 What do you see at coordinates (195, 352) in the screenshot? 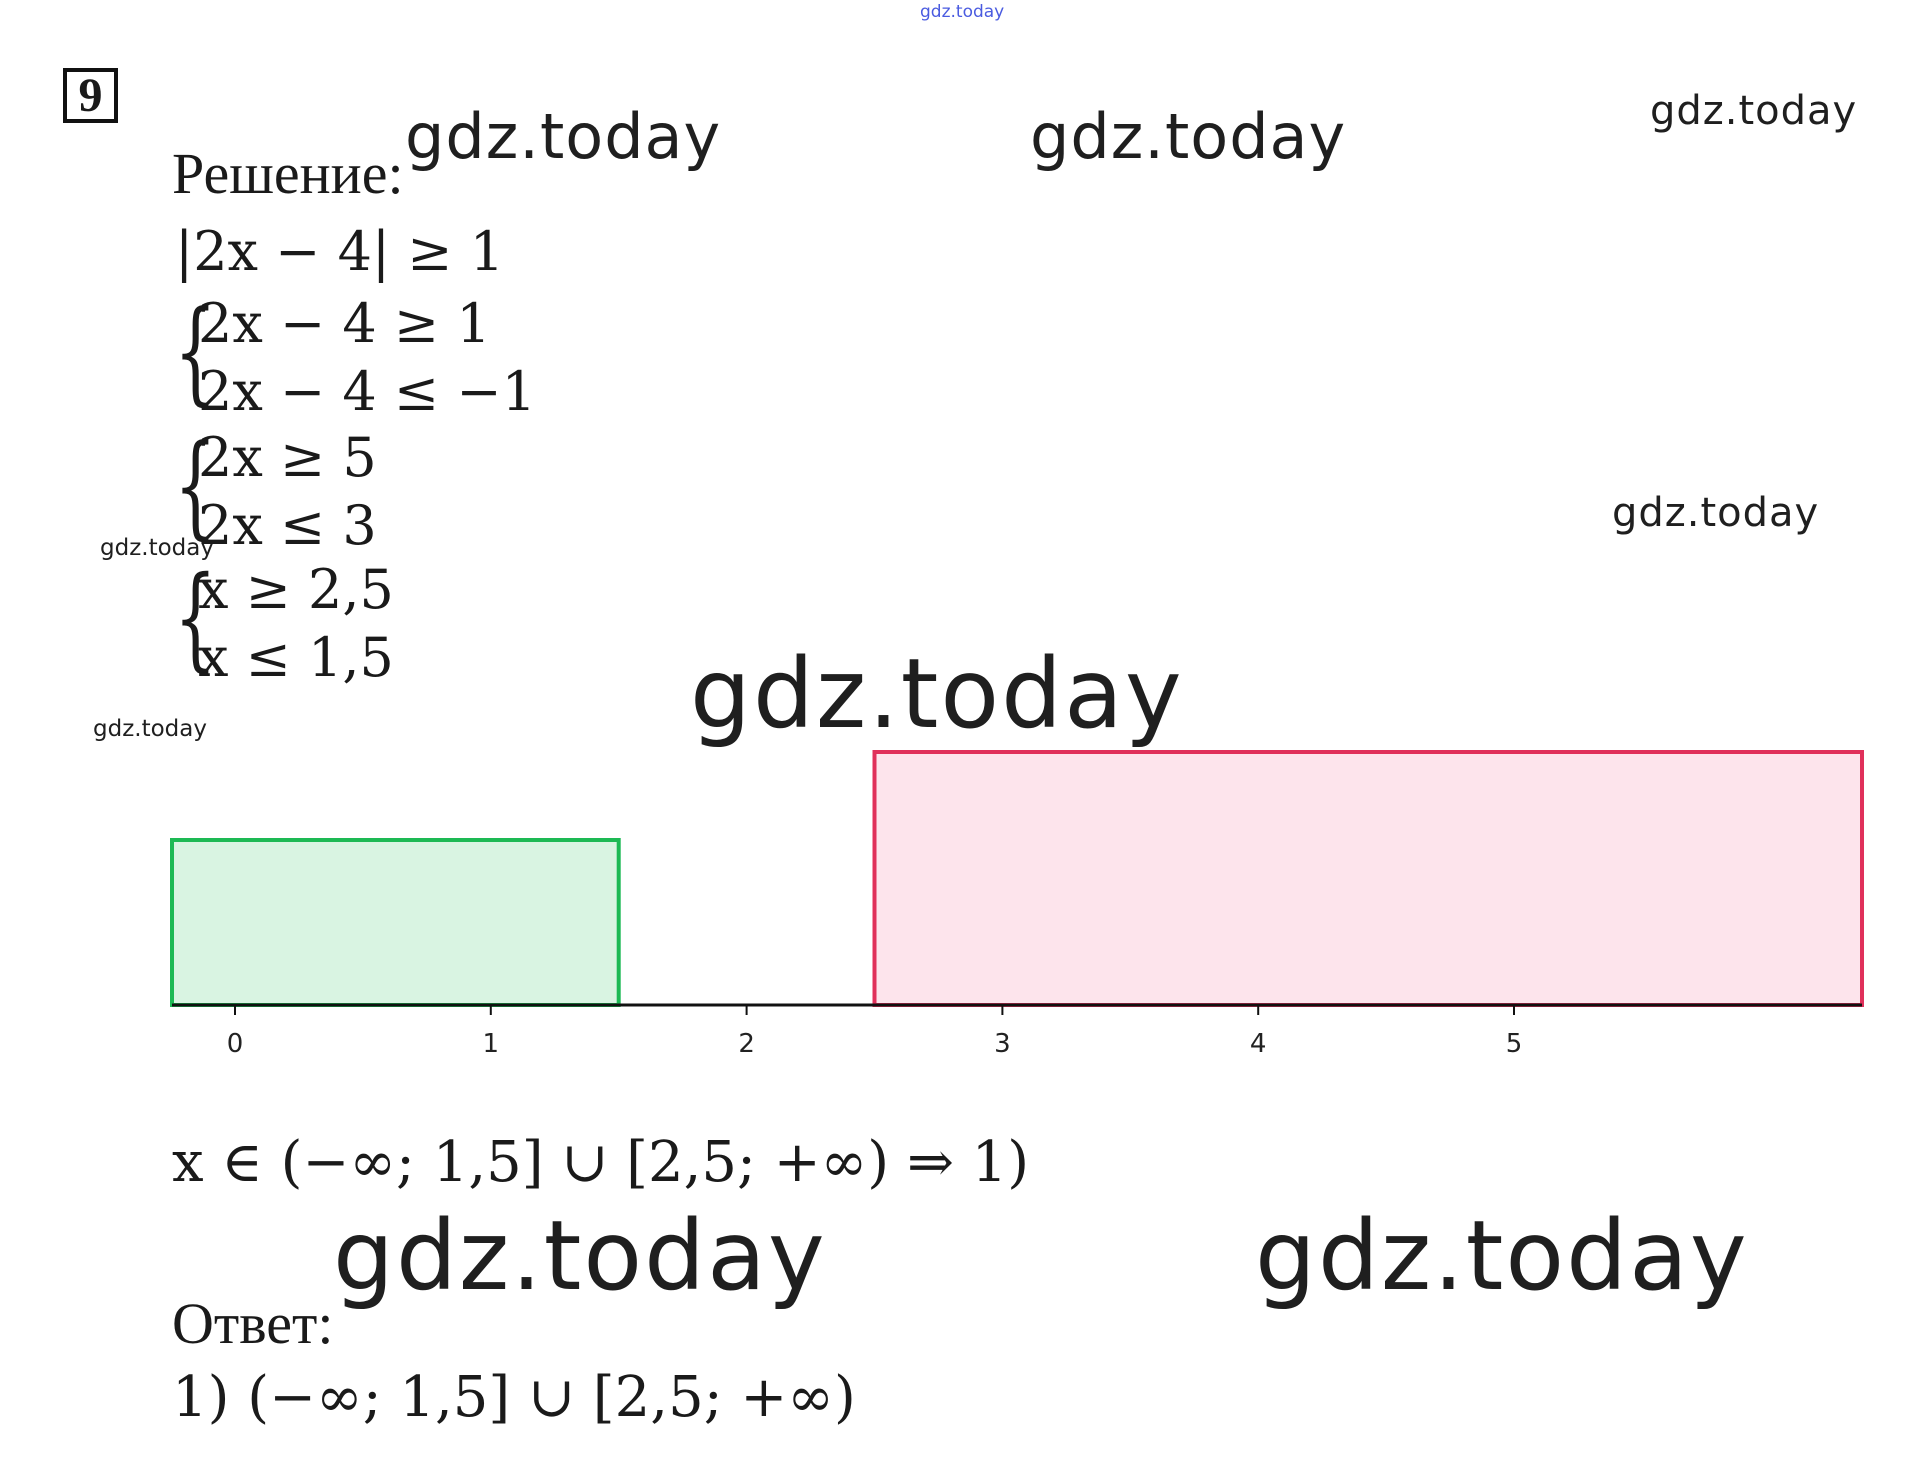
I see `system1-brace: {` at bounding box center [195, 352].